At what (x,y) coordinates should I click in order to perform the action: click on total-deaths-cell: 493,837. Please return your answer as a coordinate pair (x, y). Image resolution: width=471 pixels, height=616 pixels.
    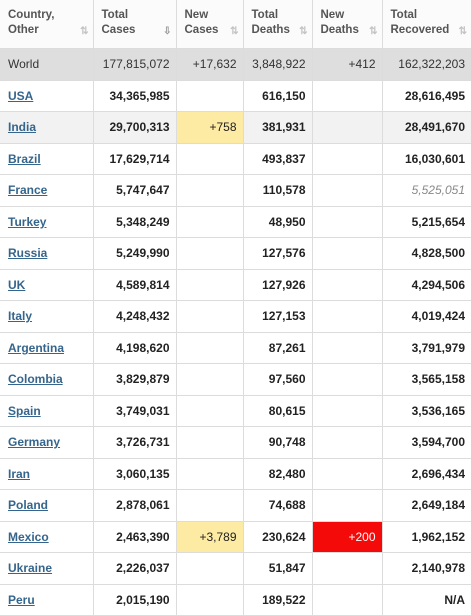
    Looking at the image, I should click on (277, 158).